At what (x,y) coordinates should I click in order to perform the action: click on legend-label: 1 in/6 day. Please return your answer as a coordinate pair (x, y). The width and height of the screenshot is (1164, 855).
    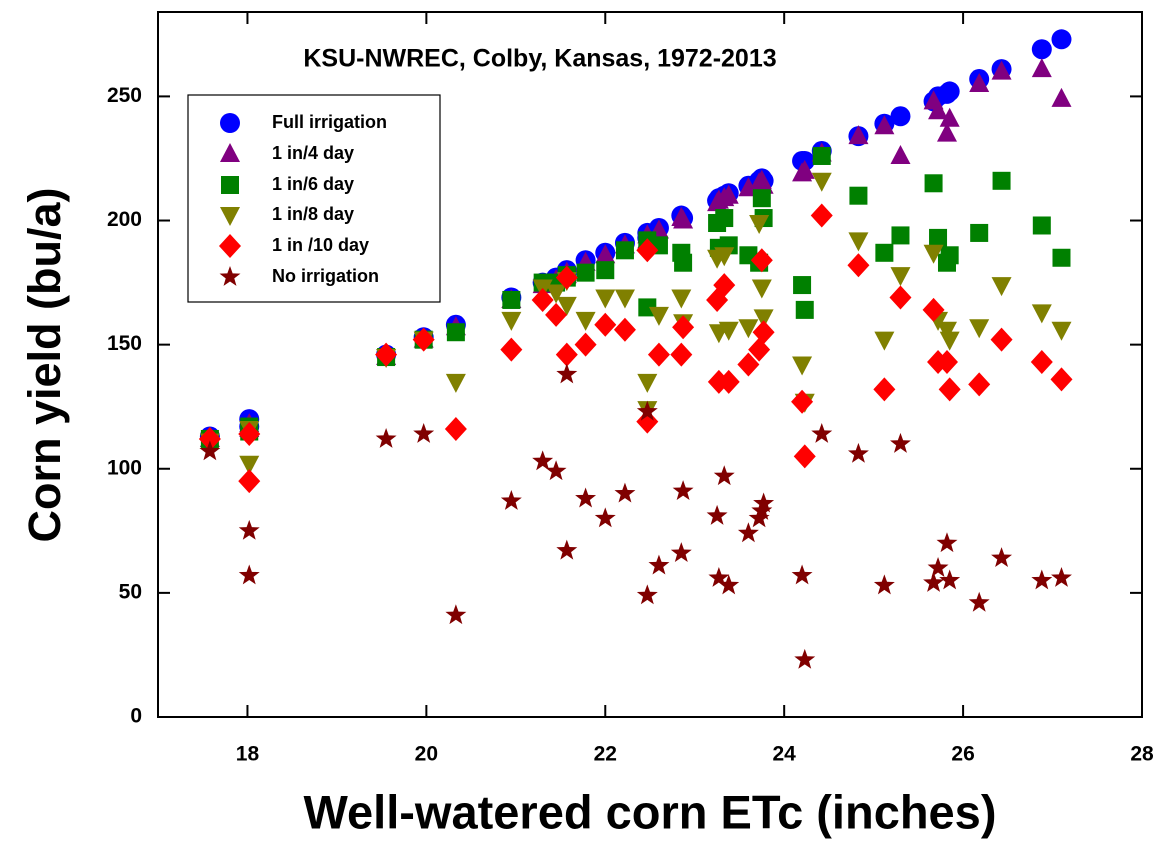
    Looking at the image, I should click on (313, 184).